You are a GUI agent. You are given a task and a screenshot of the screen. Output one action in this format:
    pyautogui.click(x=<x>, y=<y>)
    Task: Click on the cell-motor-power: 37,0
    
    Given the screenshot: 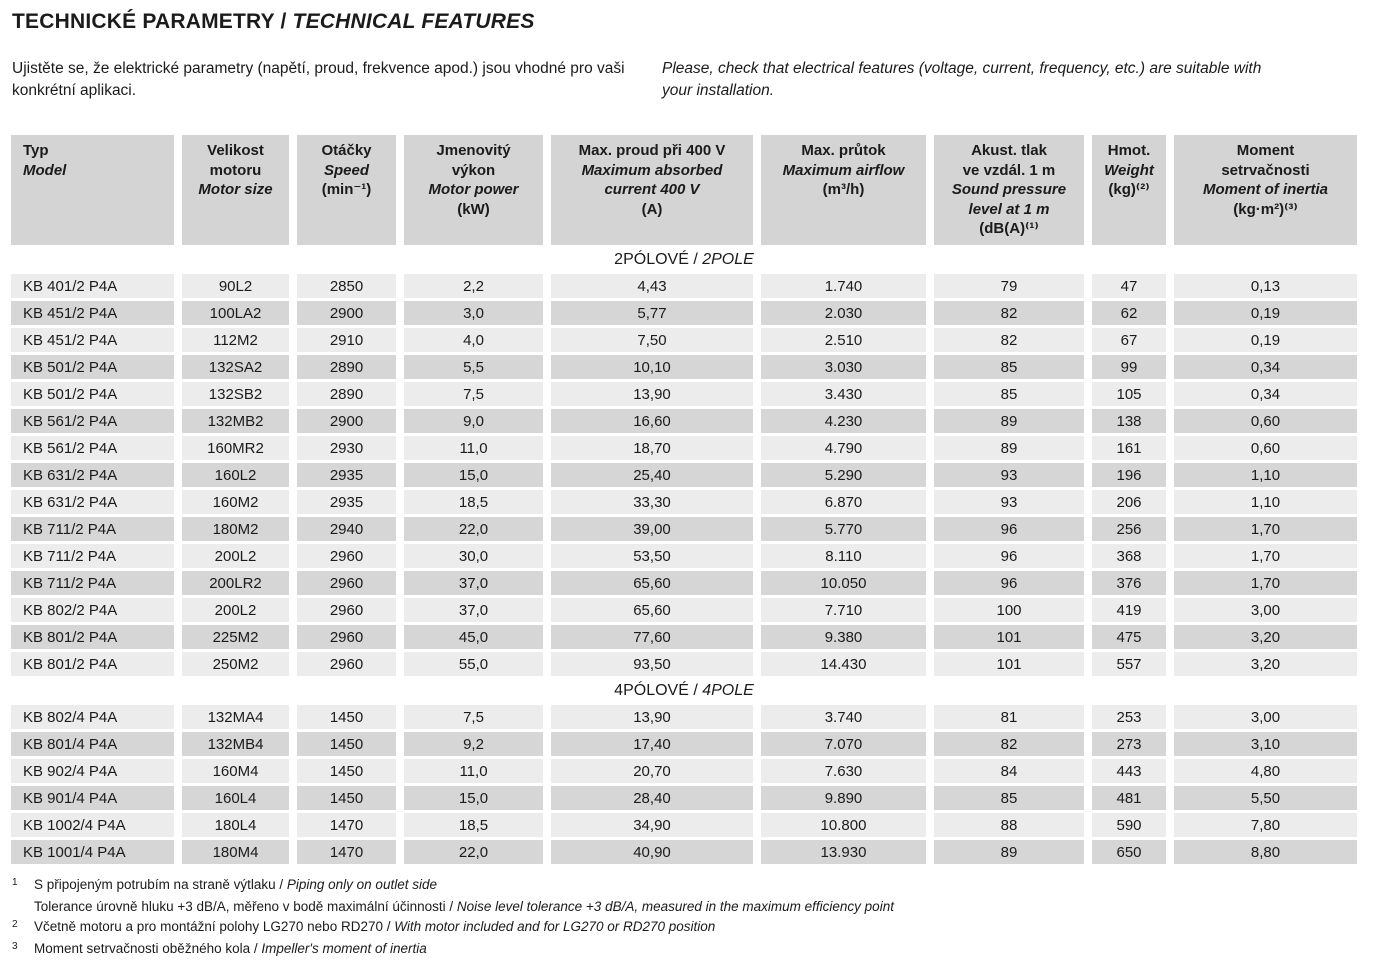 What is the action you would take?
    pyautogui.click(x=473, y=610)
    